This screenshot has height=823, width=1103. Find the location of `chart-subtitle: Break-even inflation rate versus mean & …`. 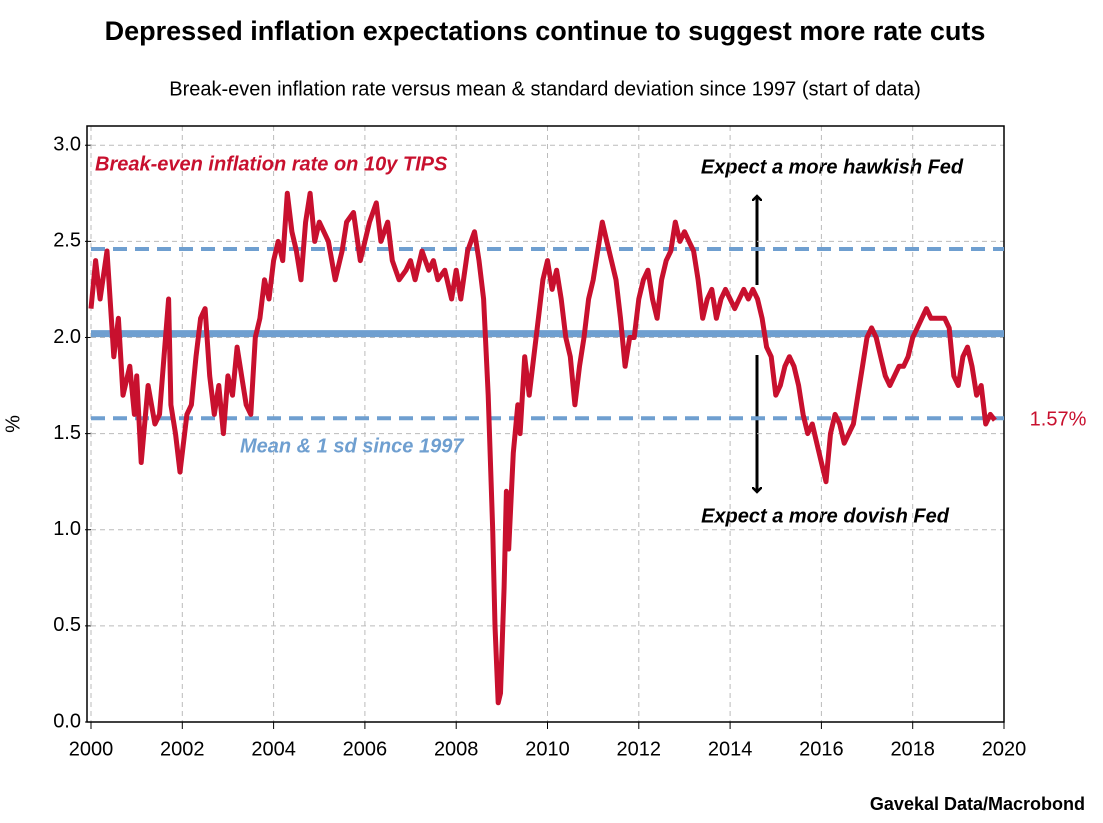

chart-subtitle: Break-even inflation rate versus mean & … is located at coordinates (545, 89).